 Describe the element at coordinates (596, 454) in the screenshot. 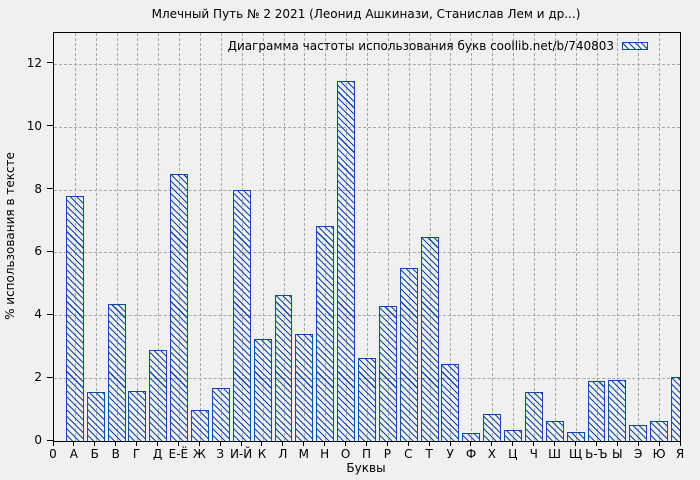

I see `x-tick-label: Ь-Ъ` at that location.